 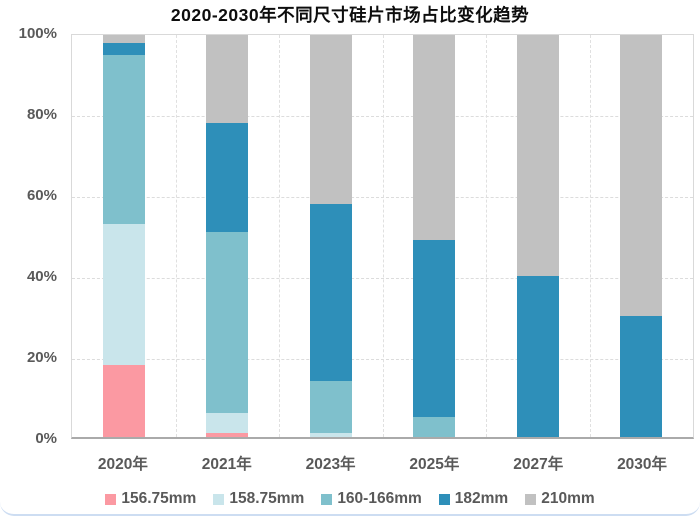 What do you see at coordinates (568, 498) in the screenshot?
I see `legend-label: 210mm` at bounding box center [568, 498].